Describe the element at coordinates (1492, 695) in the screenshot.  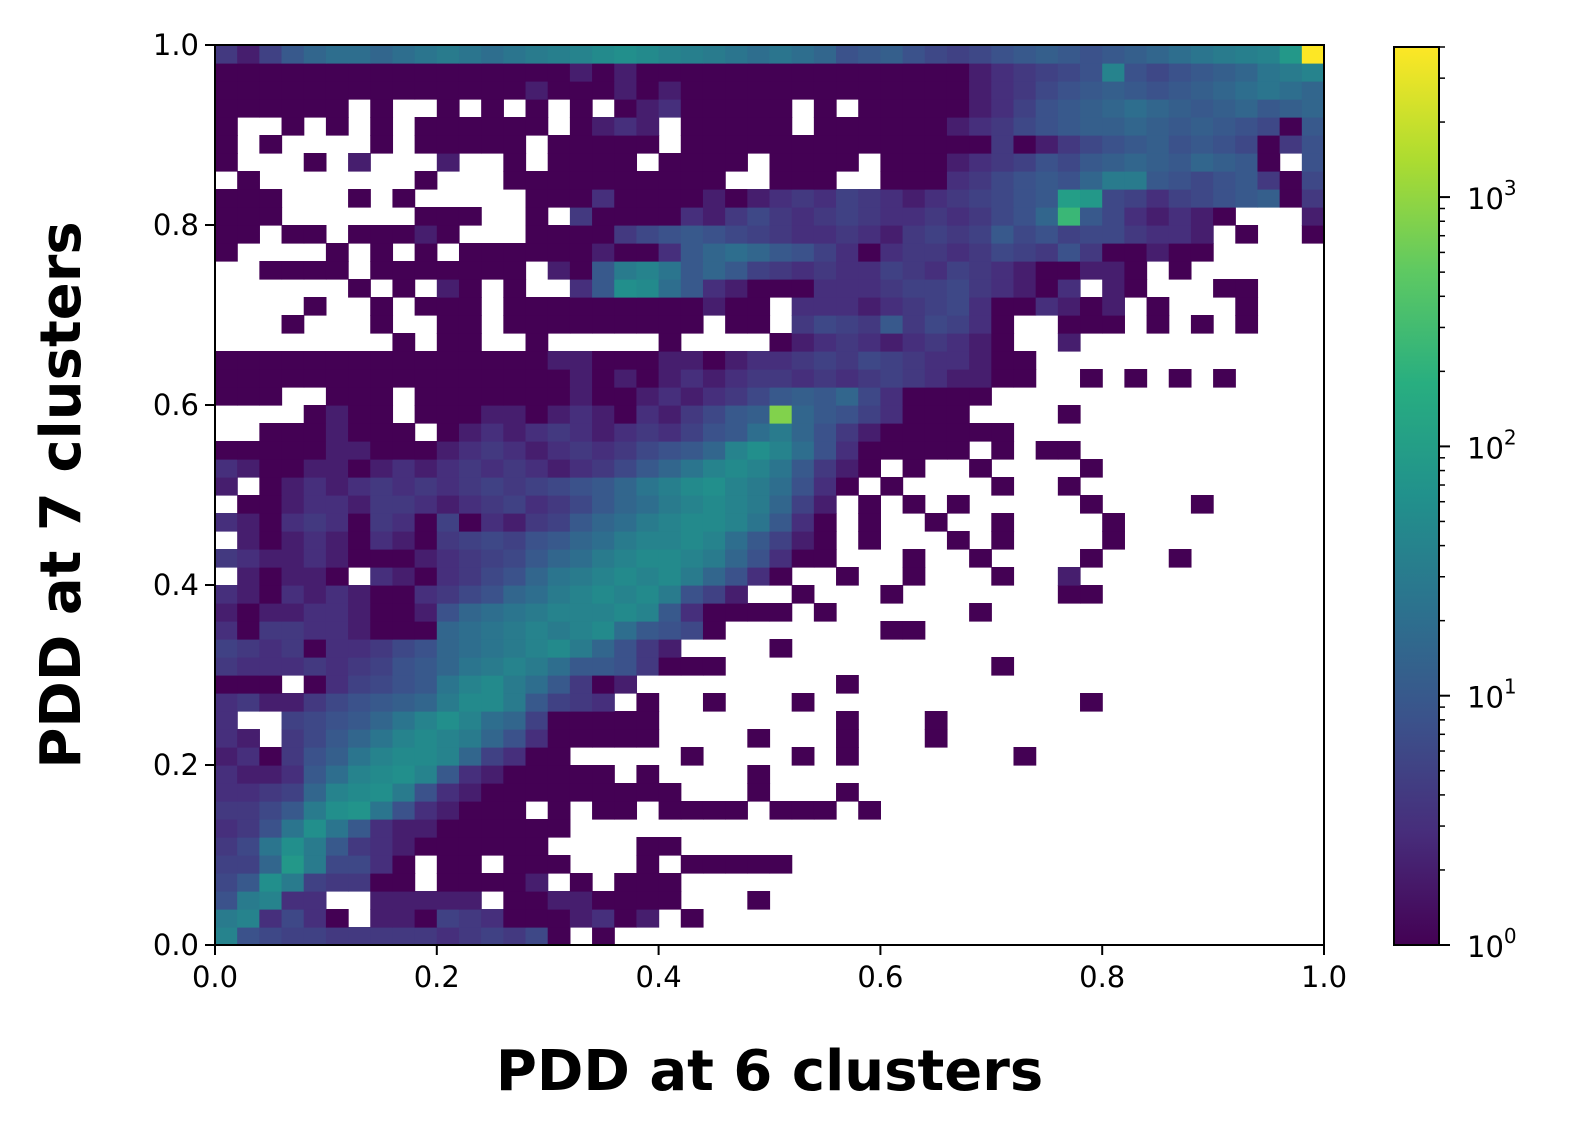
I see `colorbar-tick-label: 10¹` at that location.